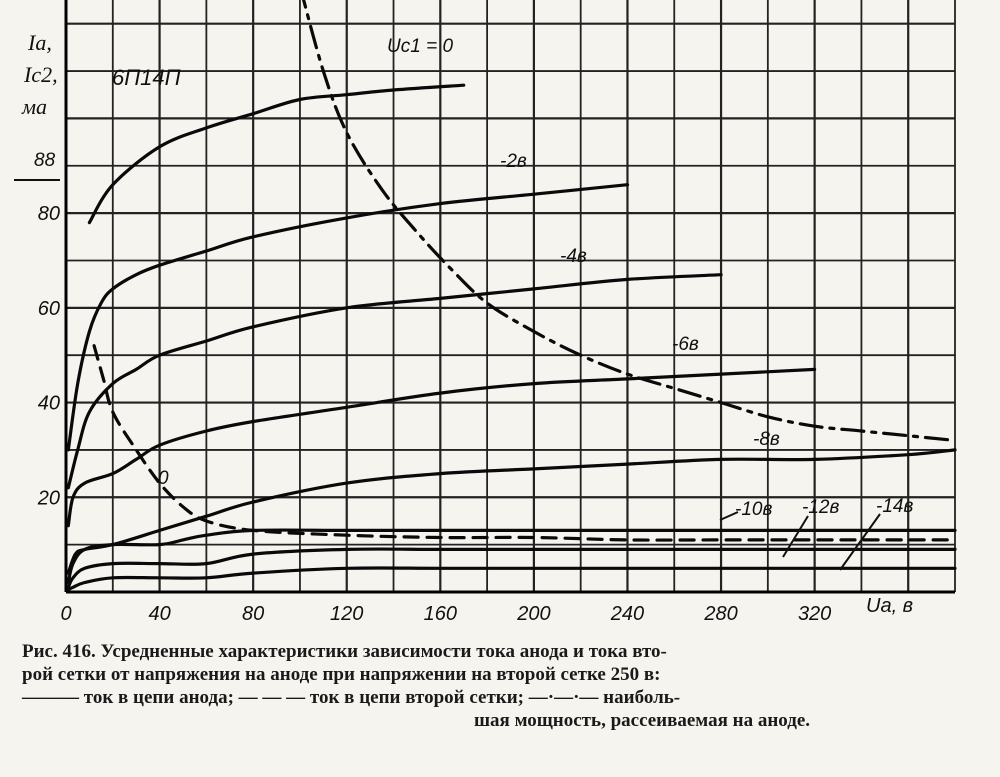 The height and width of the screenshot is (777, 1000). I want to click on x-tick-label: 320, so click(814, 614).